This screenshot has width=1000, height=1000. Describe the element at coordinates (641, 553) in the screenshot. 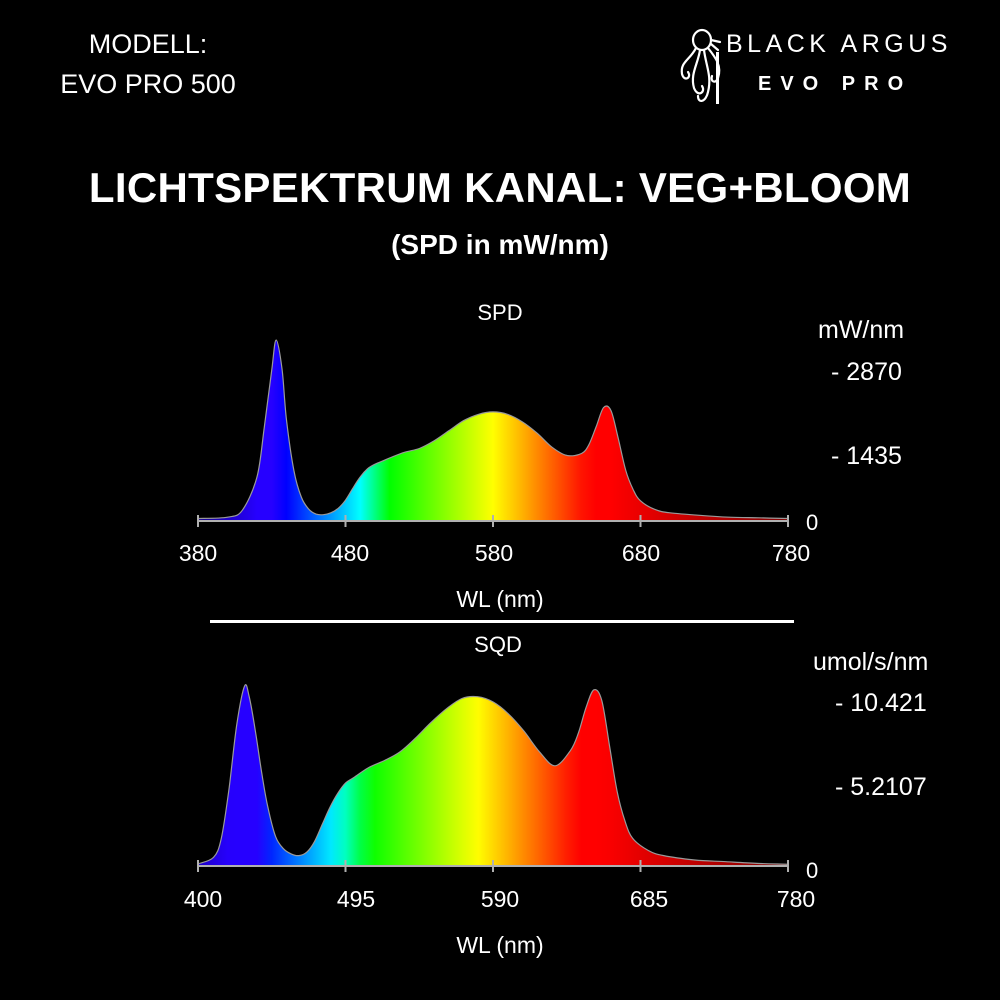

I see `spd-x-tick: 680` at that location.